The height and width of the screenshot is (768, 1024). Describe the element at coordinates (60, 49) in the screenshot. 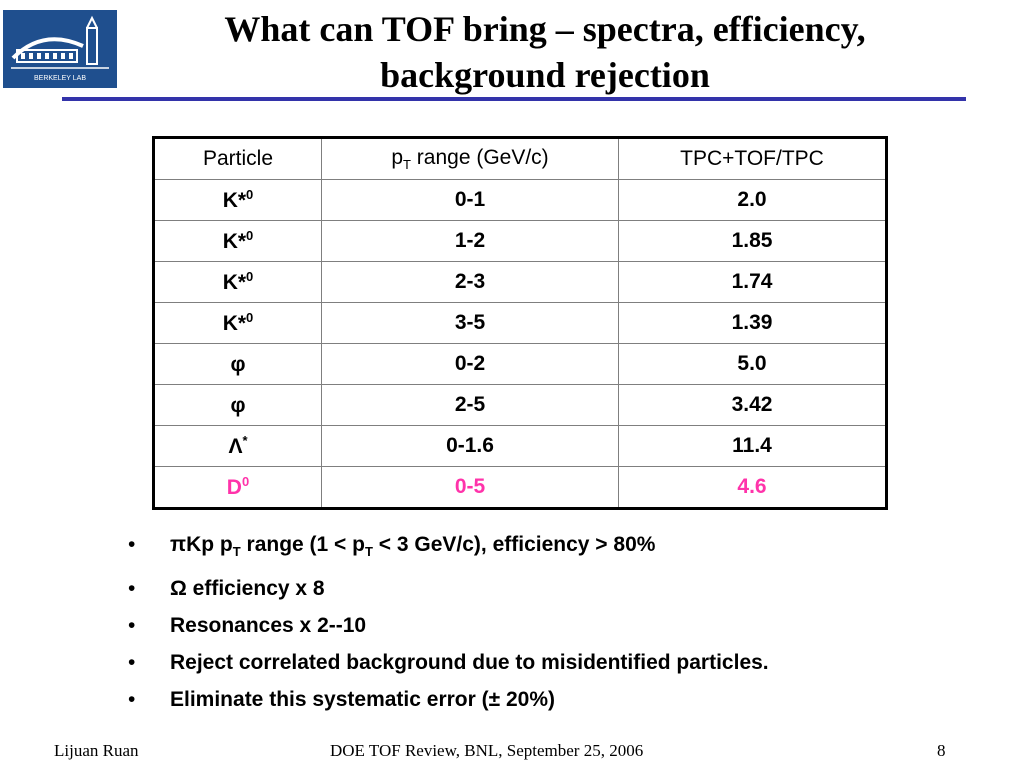

I see `berkeley-lab-logo: BERKELEY LAB` at that location.